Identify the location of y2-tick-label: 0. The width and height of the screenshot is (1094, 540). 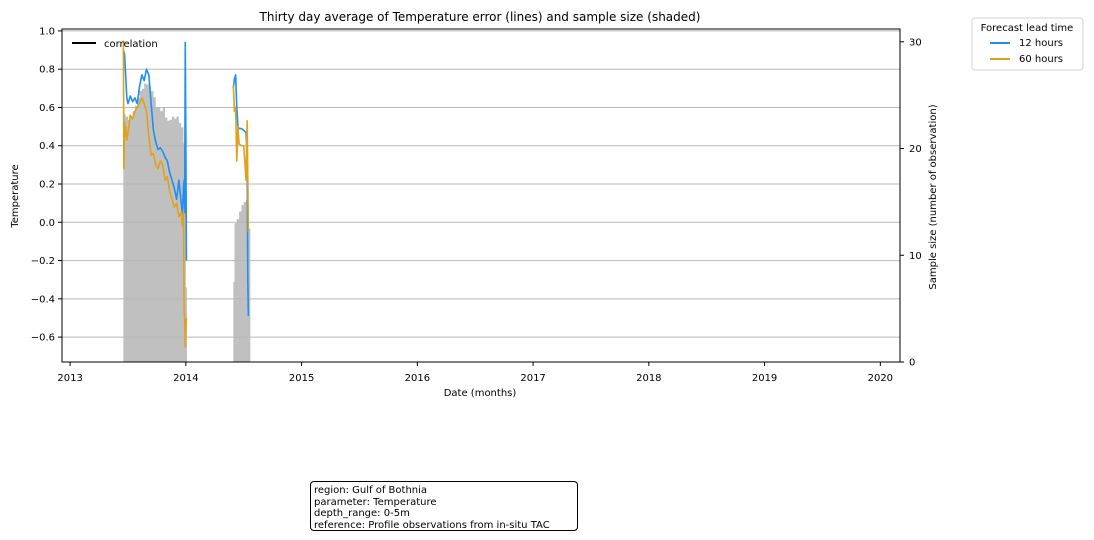
(912, 363).